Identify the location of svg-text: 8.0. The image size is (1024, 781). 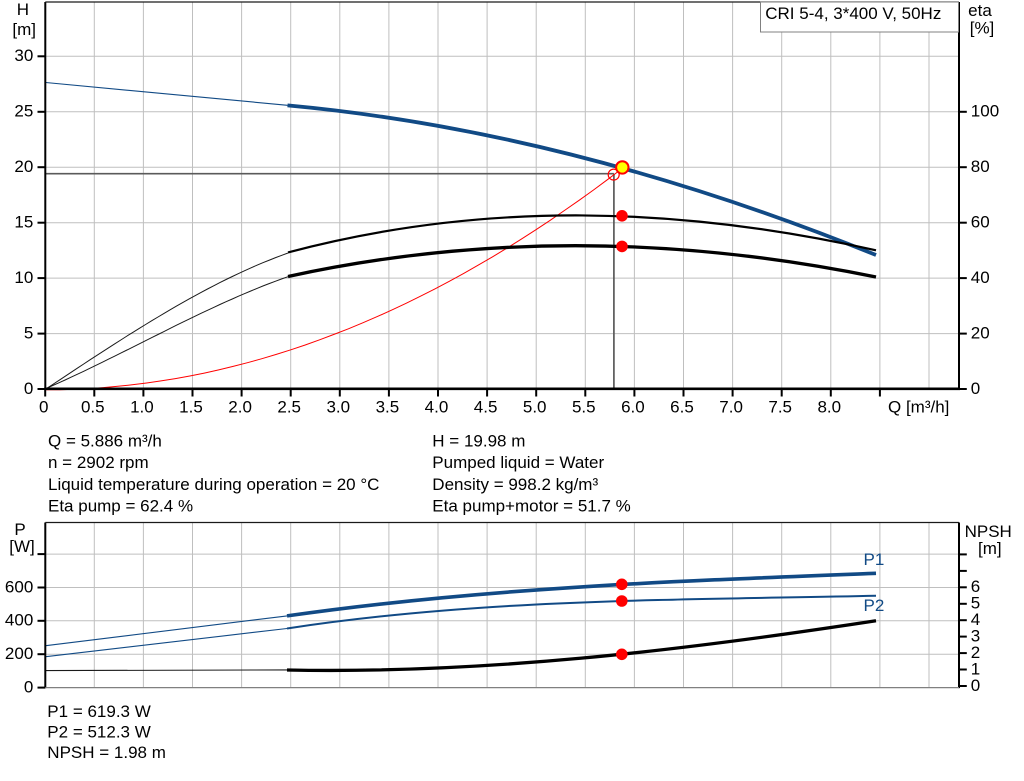
(829, 406).